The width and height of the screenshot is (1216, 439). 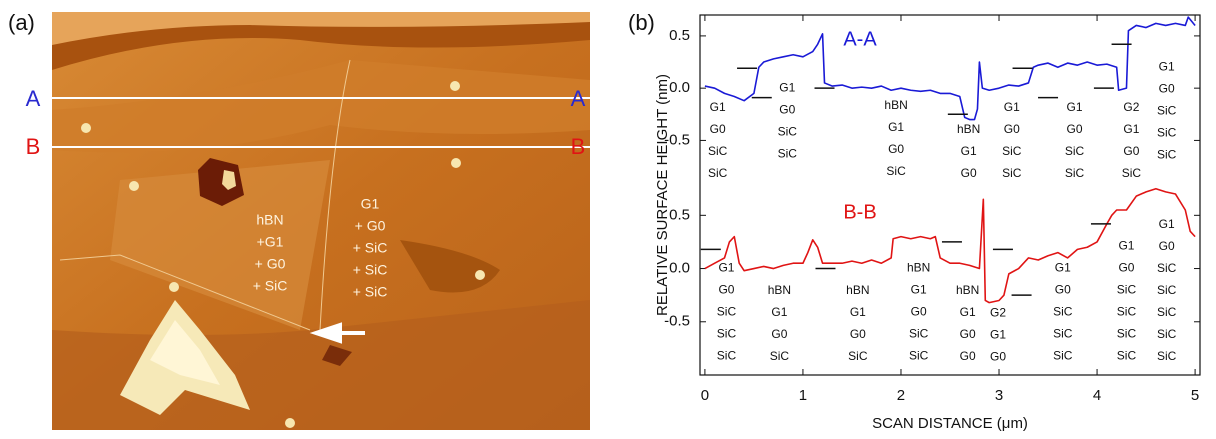 What do you see at coordinates (641, 22) in the screenshot?
I see `panel-label: (b)` at bounding box center [641, 22].